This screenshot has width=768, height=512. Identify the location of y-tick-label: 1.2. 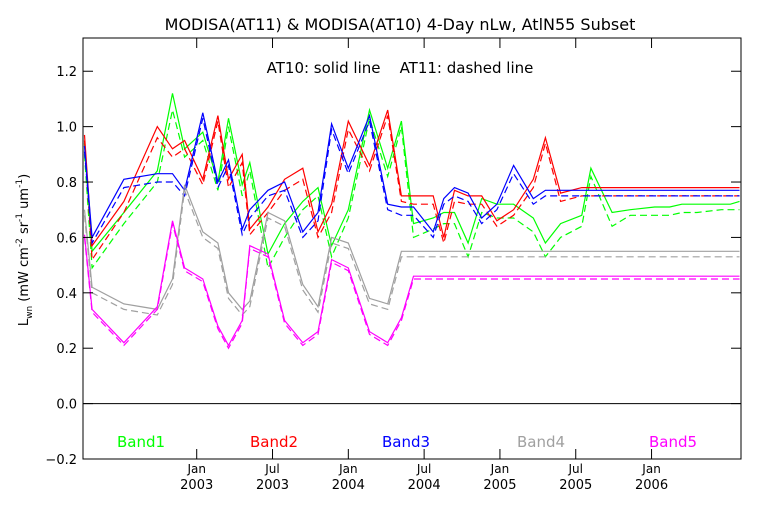
(66, 72).